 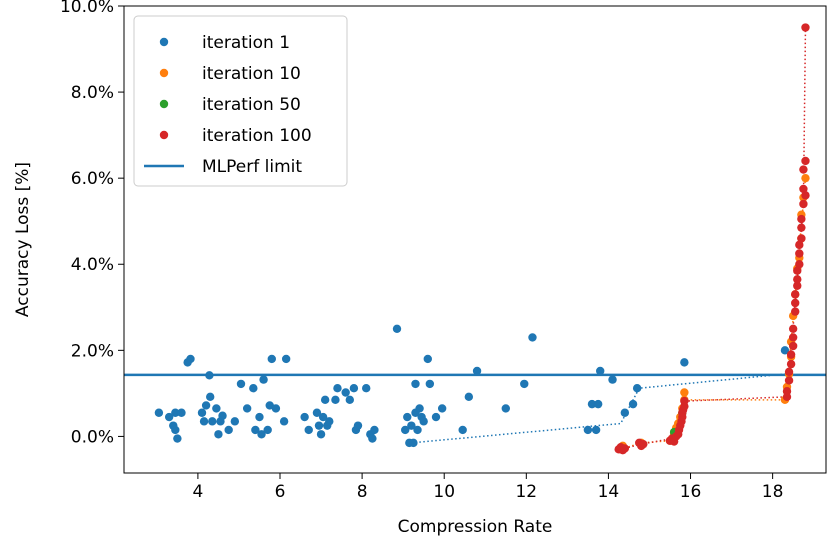 What do you see at coordinates (362, 492) in the screenshot?
I see `x-tick-label: 8` at bounding box center [362, 492].